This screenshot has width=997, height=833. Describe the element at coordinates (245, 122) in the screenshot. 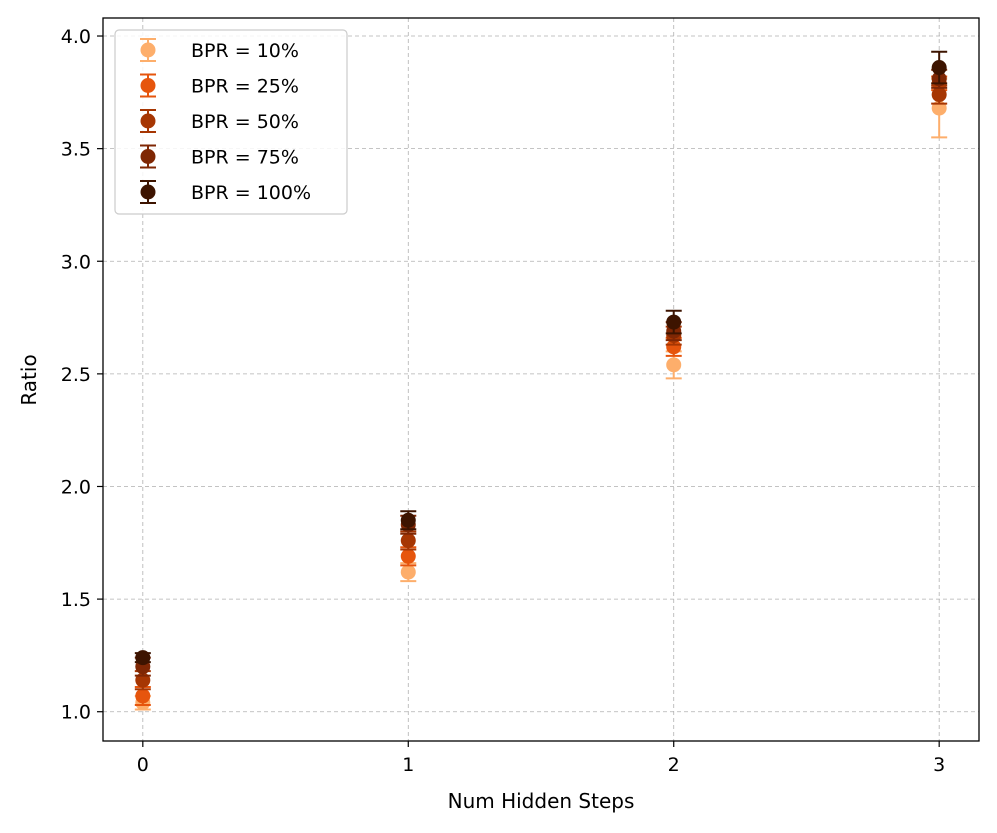

I see `legend-label: BPR = 50%` at that location.